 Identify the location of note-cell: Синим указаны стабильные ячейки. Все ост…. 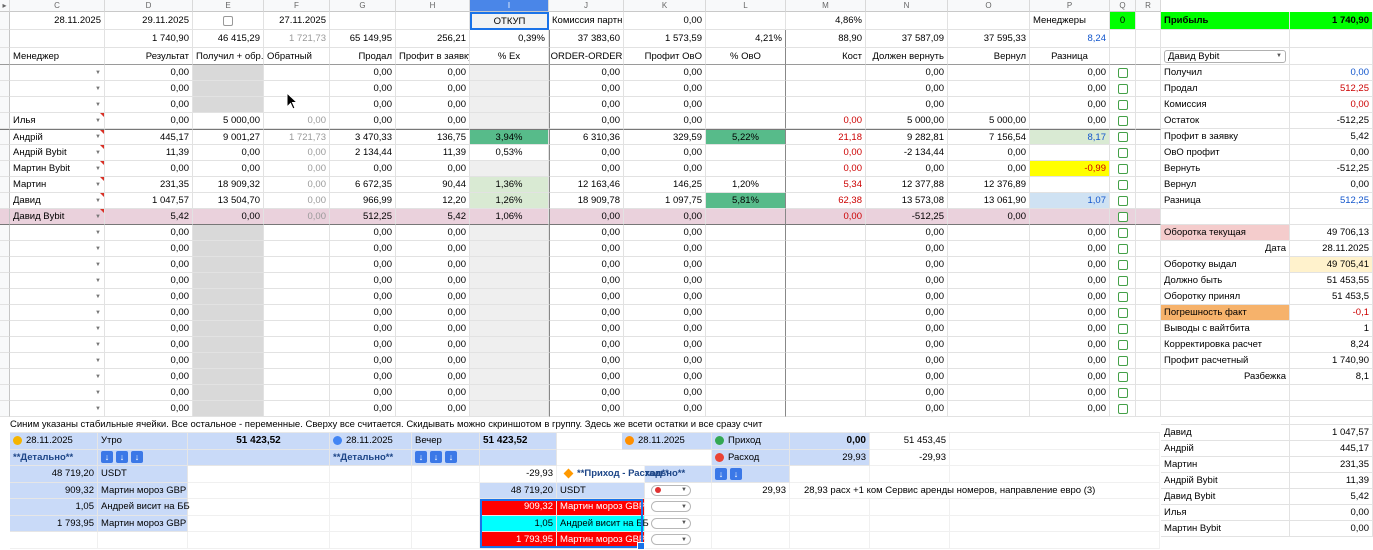
(585, 425).